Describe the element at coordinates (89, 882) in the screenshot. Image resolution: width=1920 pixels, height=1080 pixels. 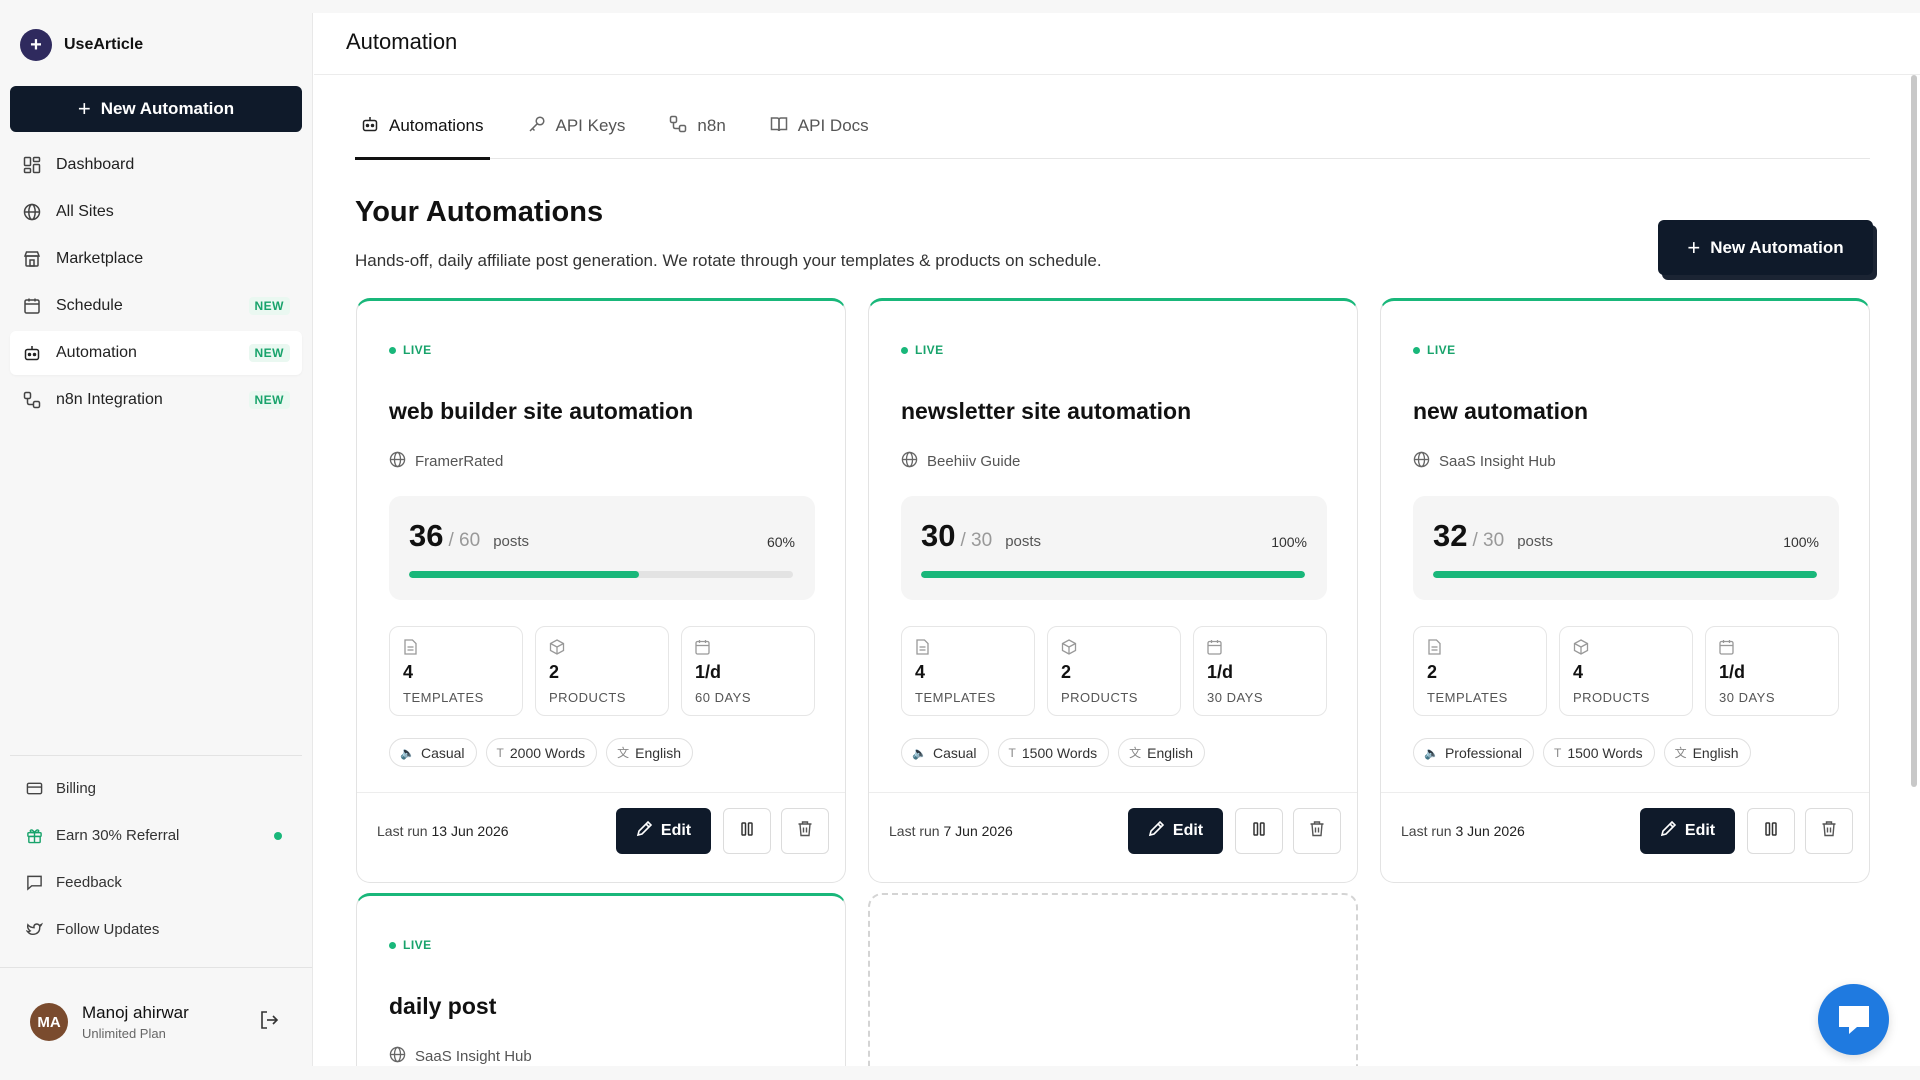
I see `sidebar-item-label: Feedback` at that location.